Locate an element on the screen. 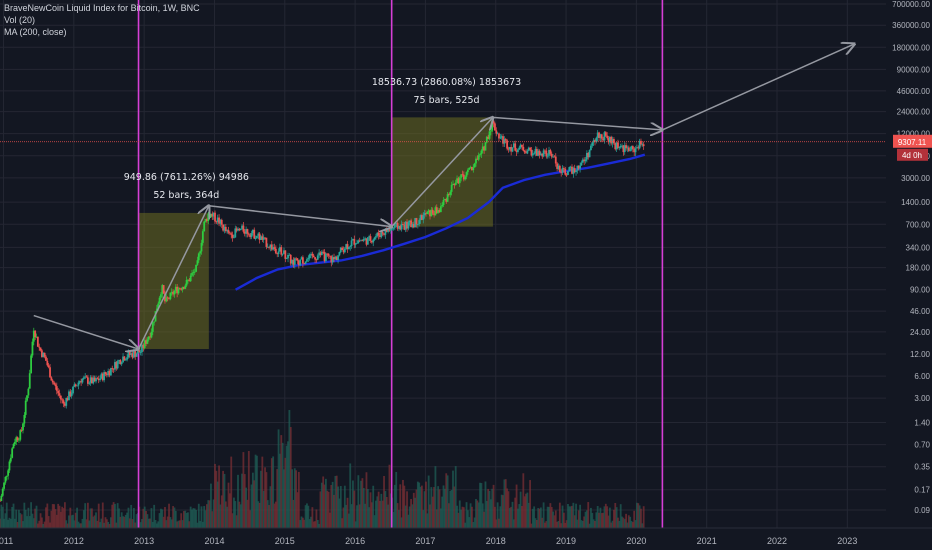 The height and width of the screenshot is (550, 932). x-tick-label: 2018 is located at coordinates (496, 541).